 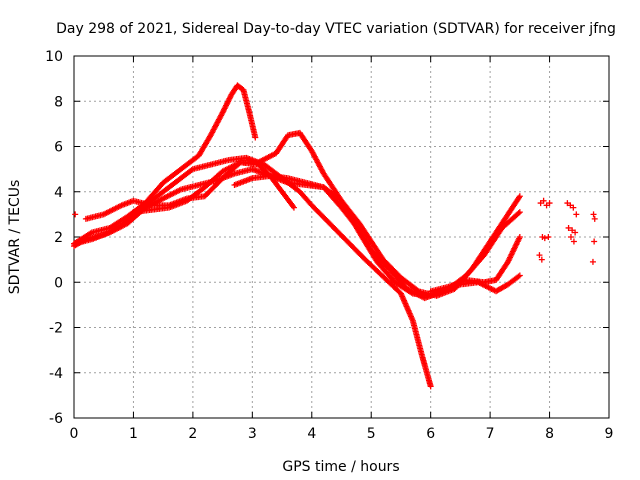 I want to click on y-tick-label: 8, so click(x=58, y=102).